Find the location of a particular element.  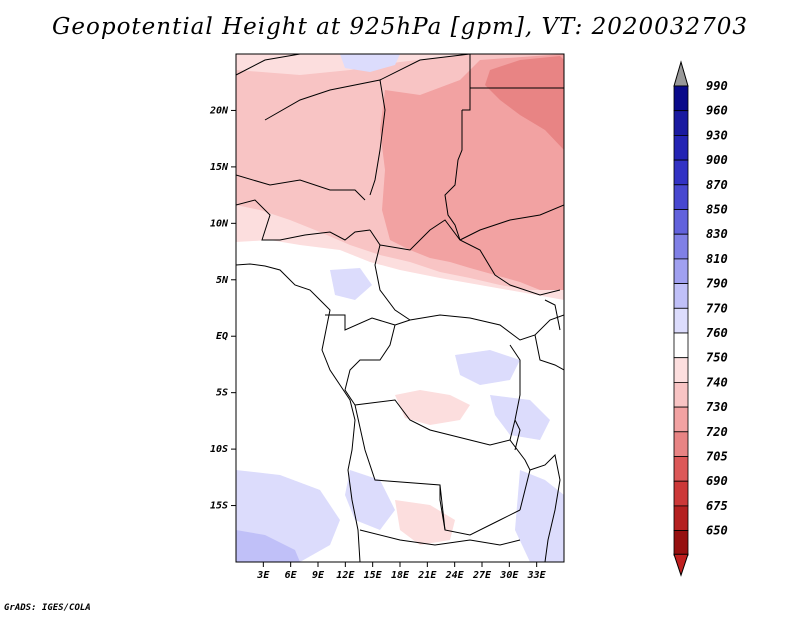

lon-axis: 3E 6E 9E 12E 15E 18E 21E 24E 27E 30E 33E is located at coordinates (401, 571).